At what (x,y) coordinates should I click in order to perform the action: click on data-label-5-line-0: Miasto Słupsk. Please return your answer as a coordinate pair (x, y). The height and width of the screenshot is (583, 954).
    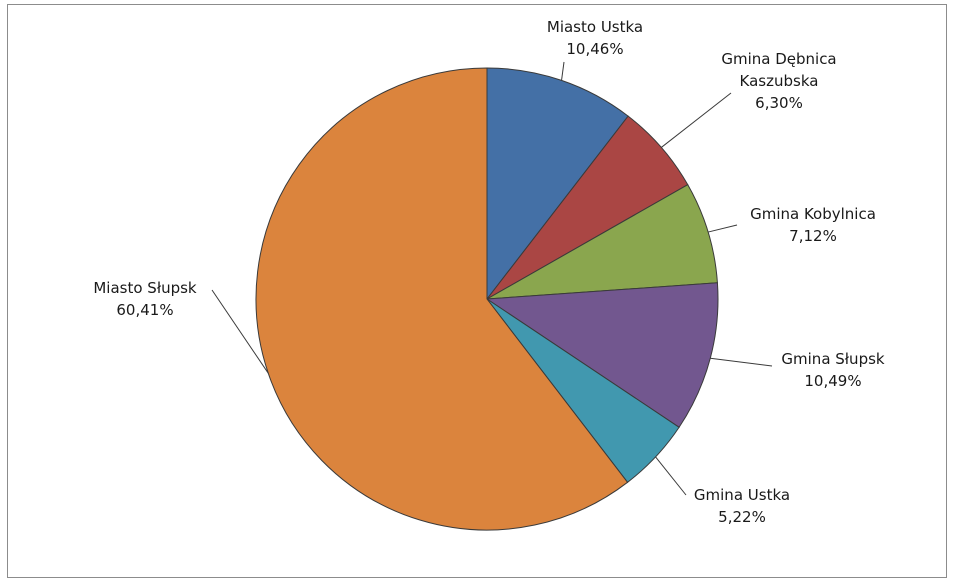
    Looking at the image, I should click on (145, 288).